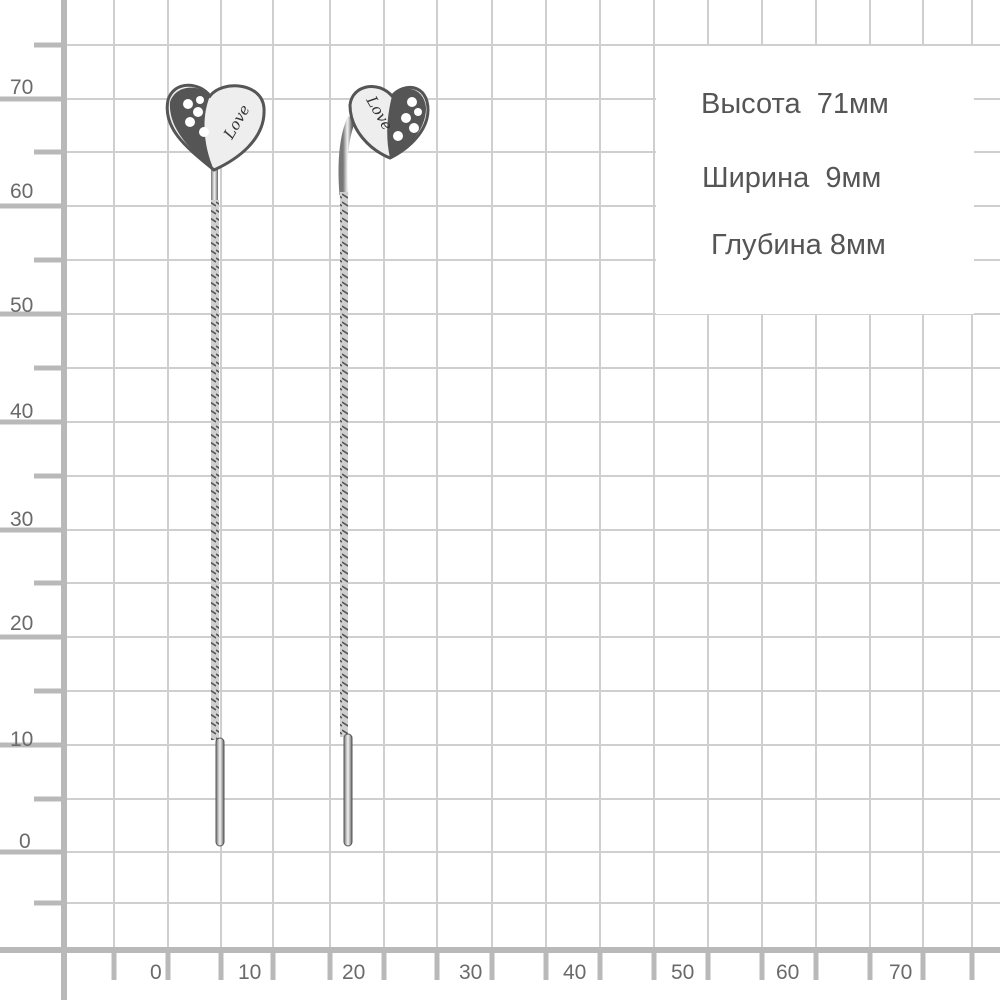 This screenshot has width=1000, height=1000. I want to click on right-earring: Love, so click(384, 466).